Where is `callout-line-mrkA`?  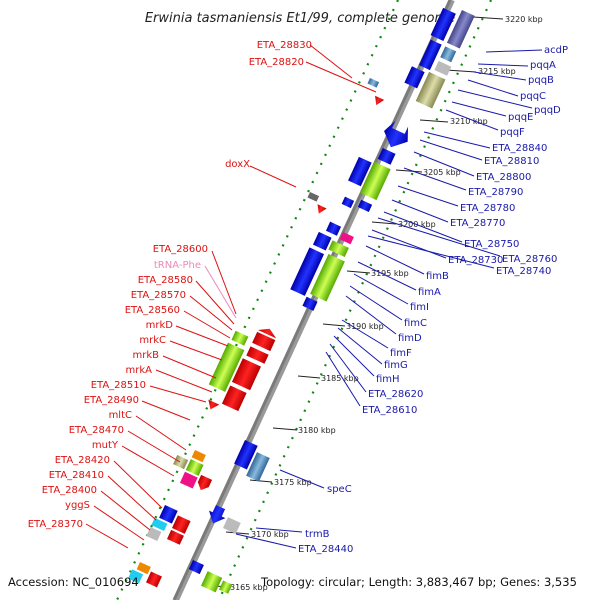 callout-line-mrkA is located at coordinates (184, 381).